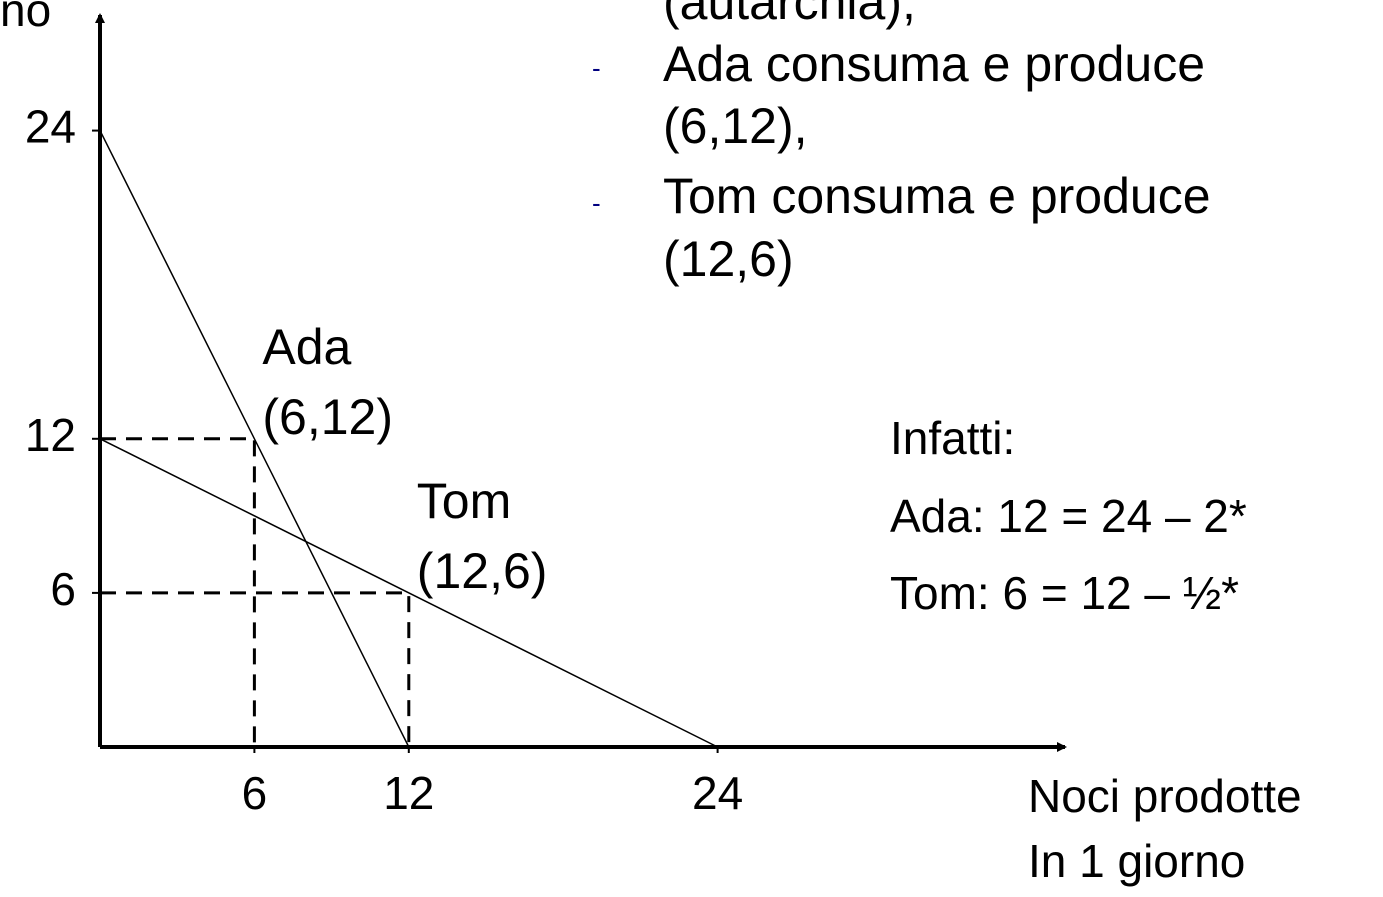 The height and width of the screenshot is (897, 1383). What do you see at coordinates (728, 259) in the screenshot?
I see `note-text: (12,6)` at bounding box center [728, 259].